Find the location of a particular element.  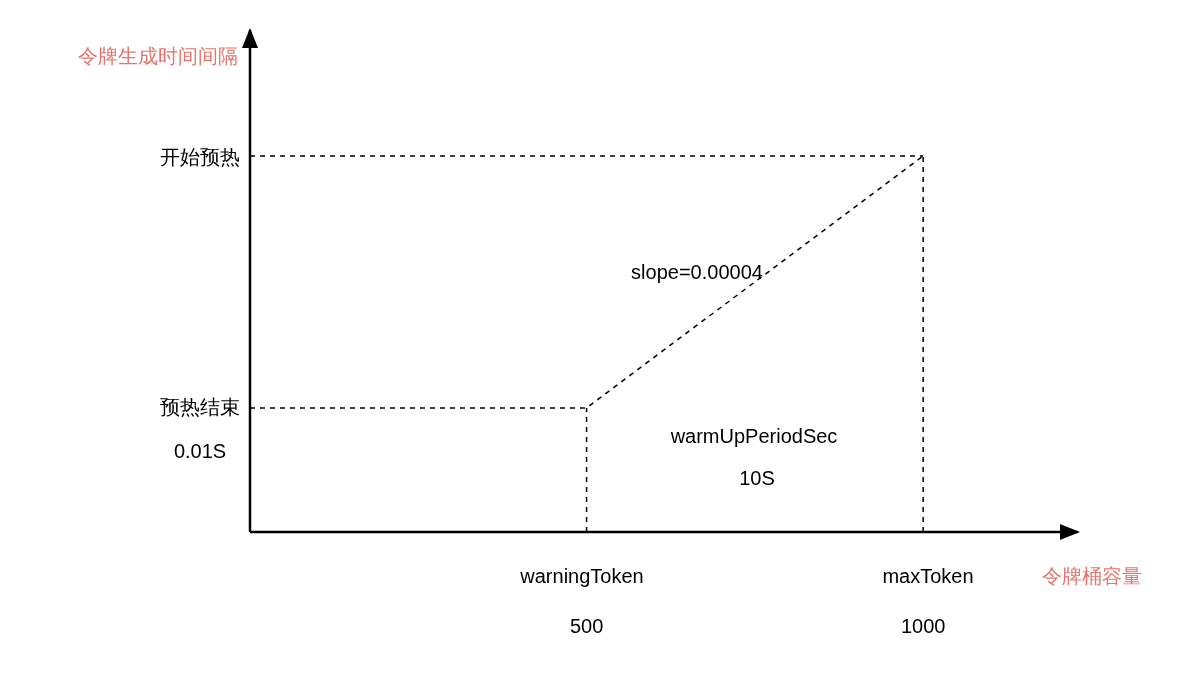

text: 开始预热 is located at coordinates (200, 156).